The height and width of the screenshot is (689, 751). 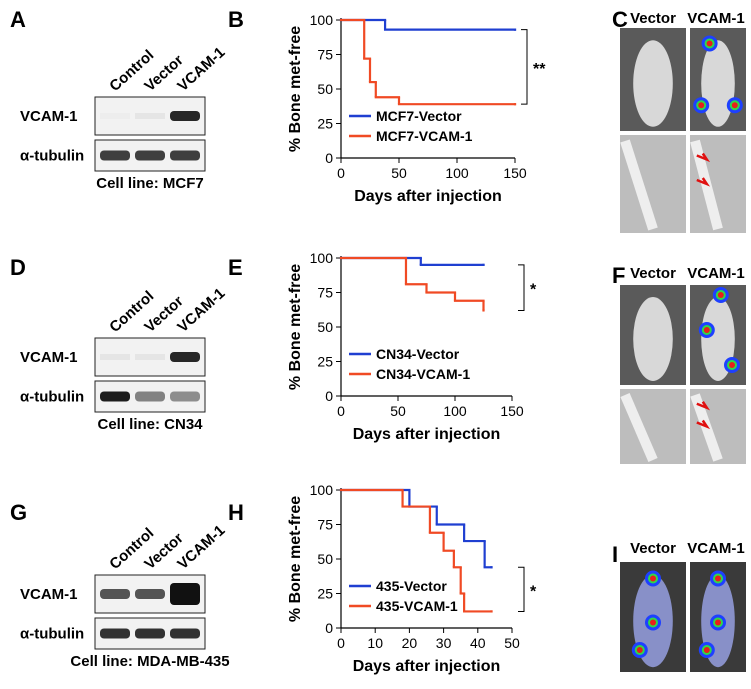 I want to click on x-tick-label: 20, so click(x=410, y=643).